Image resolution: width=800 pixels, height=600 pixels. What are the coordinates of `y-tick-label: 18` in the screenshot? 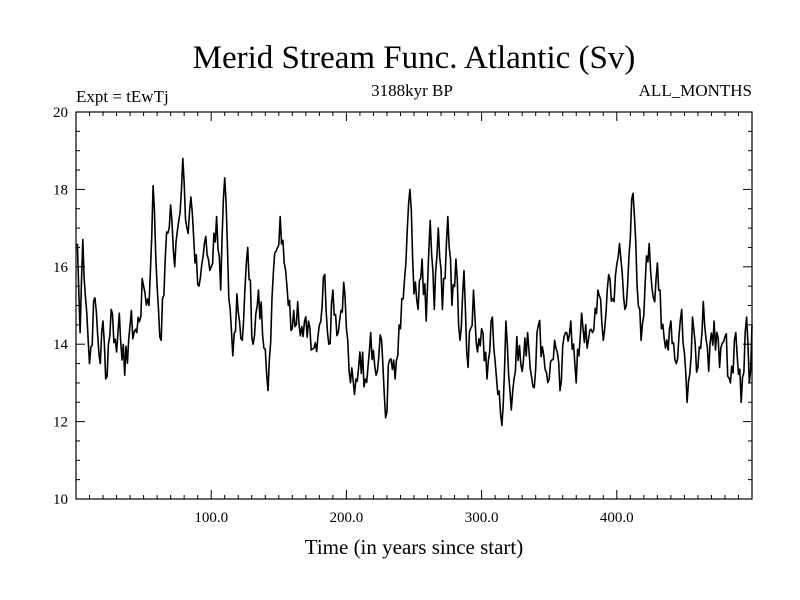 It's located at (60, 190).